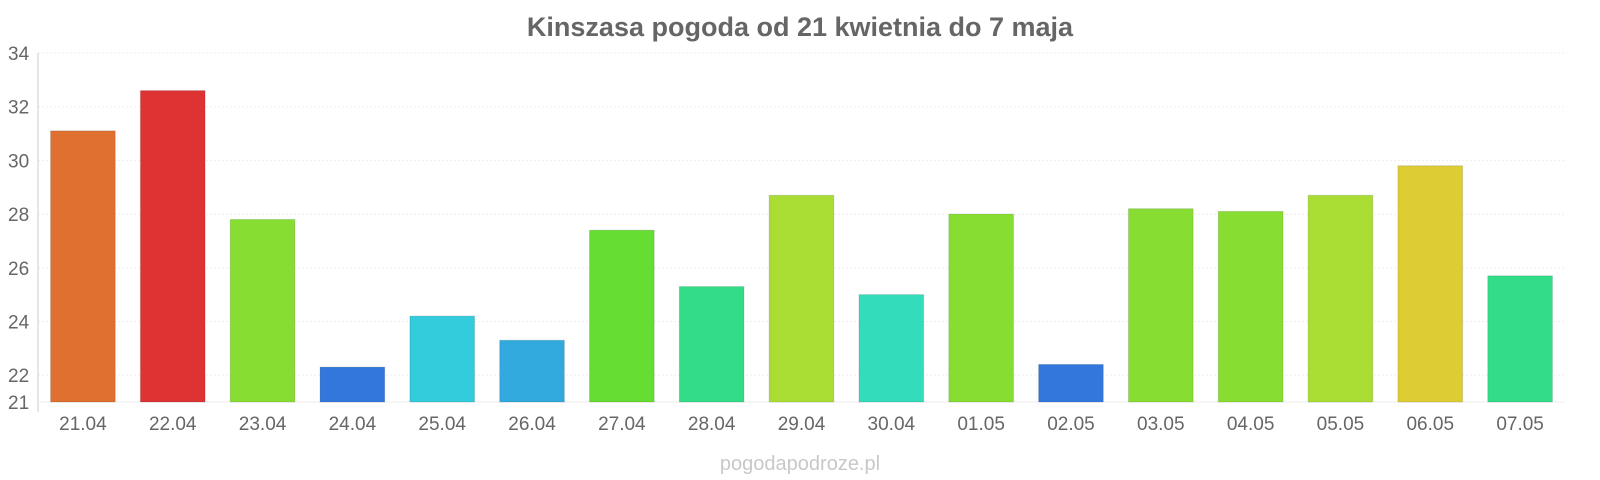 This screenshot has height=480, width=1600. What do you see at coordinates (892, 424) in the screenshot?
I see `x-tick-label-9: 30.04` at bounding box center [892, 424].